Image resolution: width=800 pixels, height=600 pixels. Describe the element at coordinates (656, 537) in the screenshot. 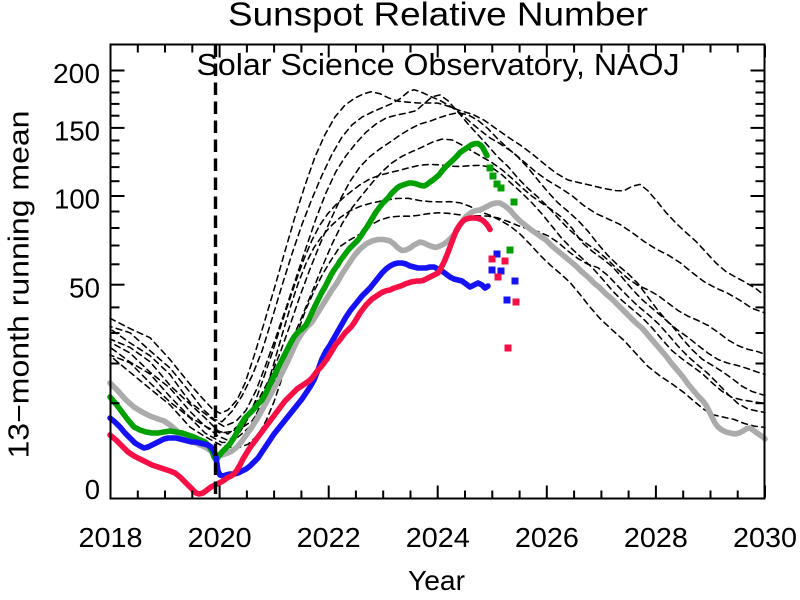

I see `svg-text: 2028` at that location.